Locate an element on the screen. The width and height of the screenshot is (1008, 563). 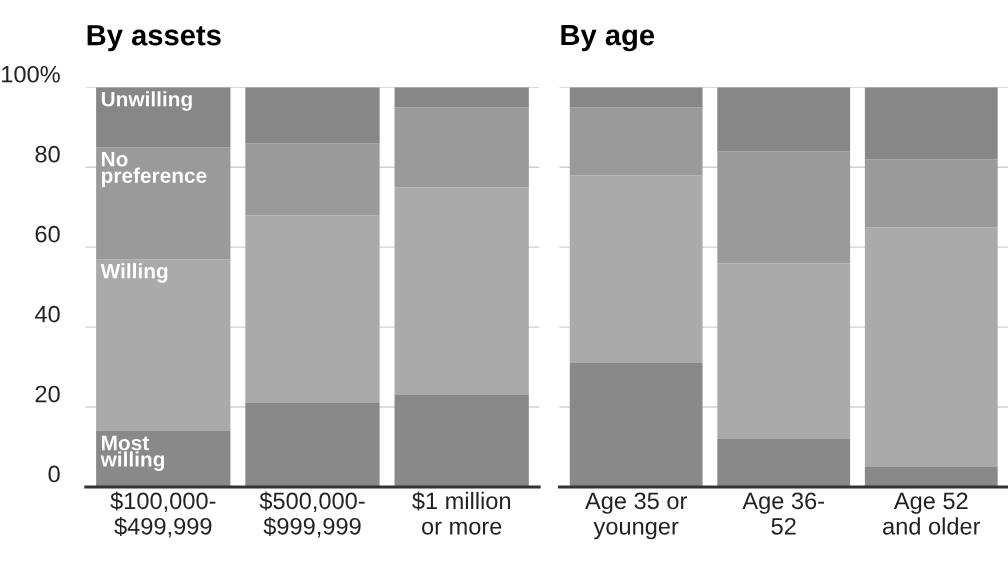
y-tick-label: 80 is located at coordinates (47, 154).